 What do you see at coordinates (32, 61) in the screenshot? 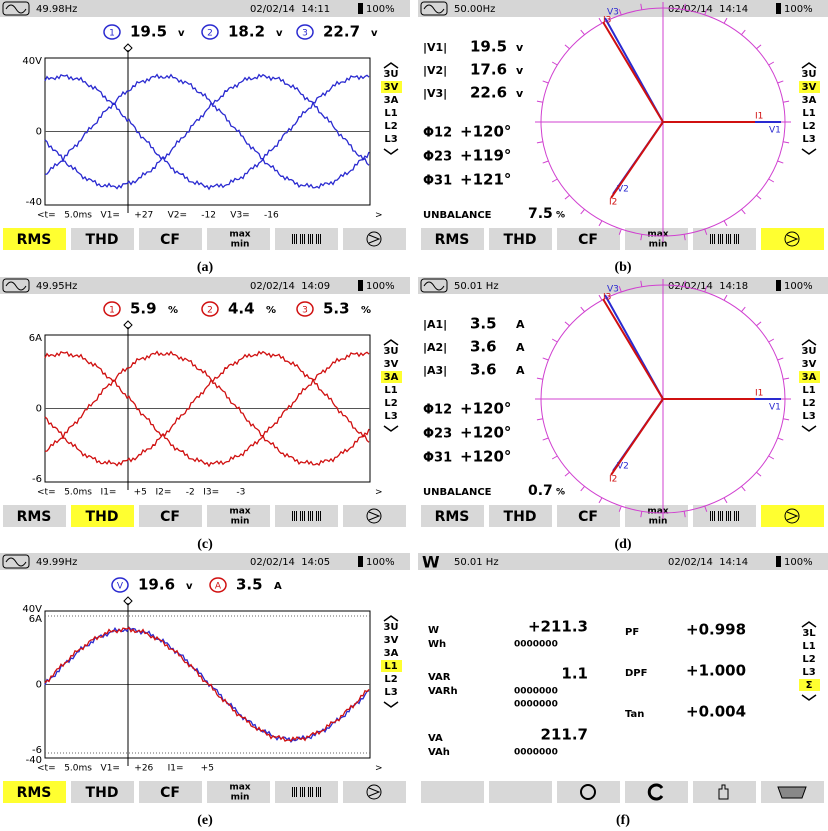
I see `axis-label: 40V` at bounding box center [32, 61].